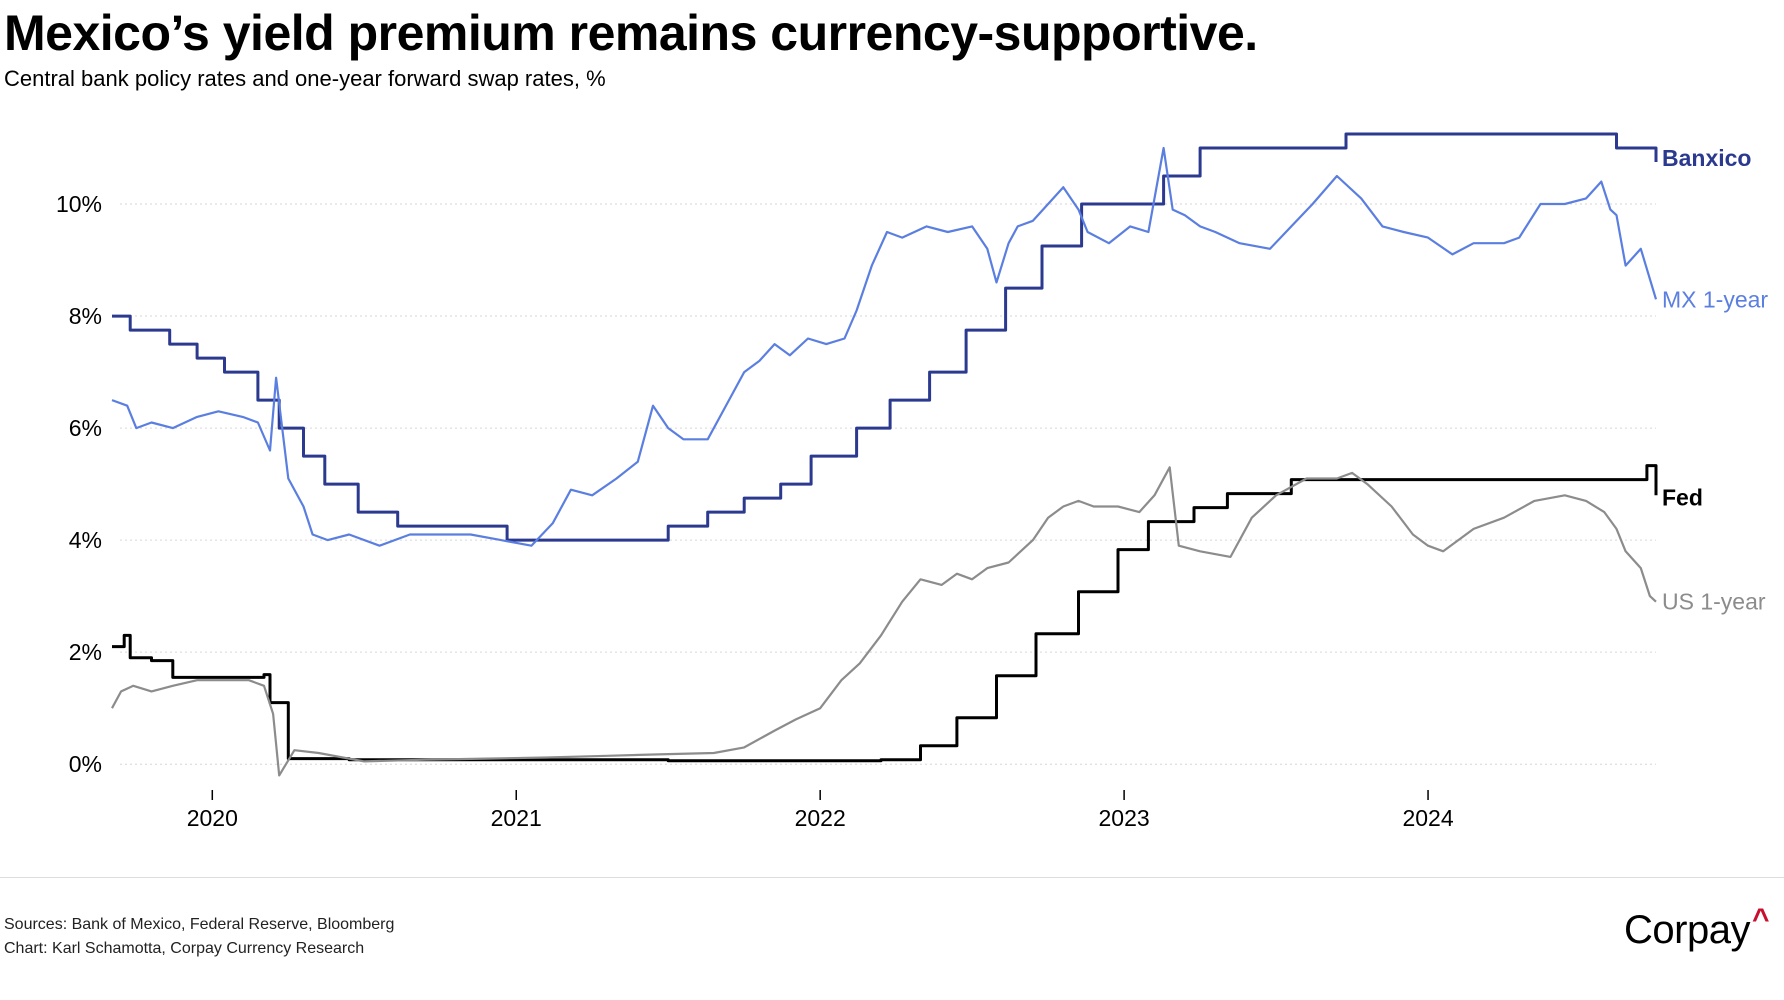 This screenshot has width=1784, height=1000. I want to click on series-labels: Banxico MX 1-year Fed US 1-year, so click(1715, 380).